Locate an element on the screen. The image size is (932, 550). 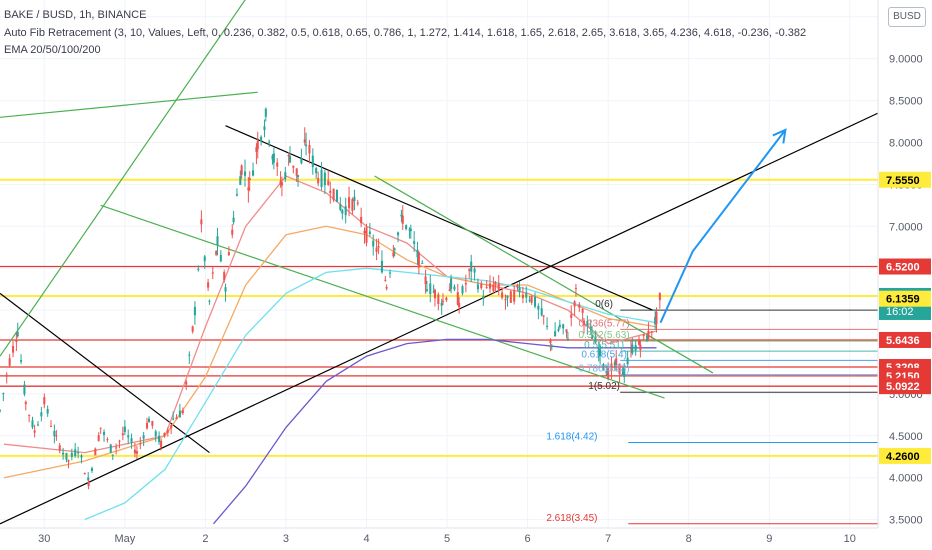
ema-indicator-legend: EMA 20/50/100/200 is located at coordinates (52, 50).